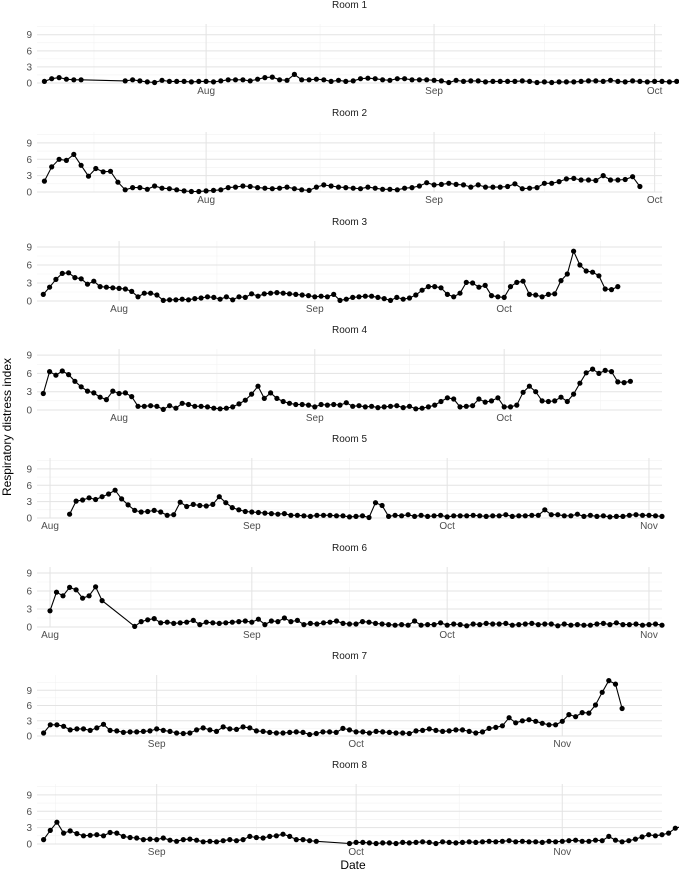  Describe the element at coordinates (29, 721) in the screenshot. I see `y-tick-label: 3` at that location.